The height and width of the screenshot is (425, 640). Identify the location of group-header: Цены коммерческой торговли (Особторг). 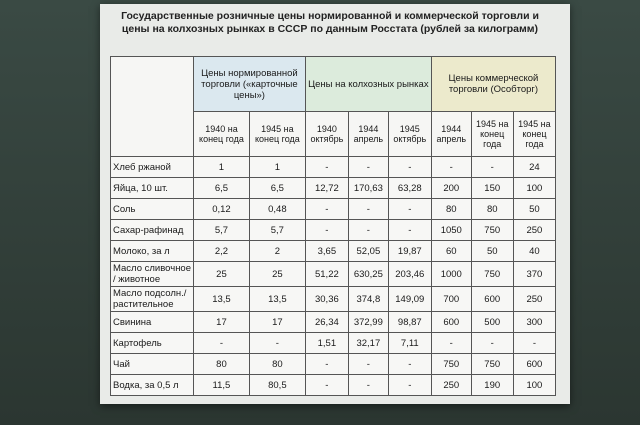
(493, 84).